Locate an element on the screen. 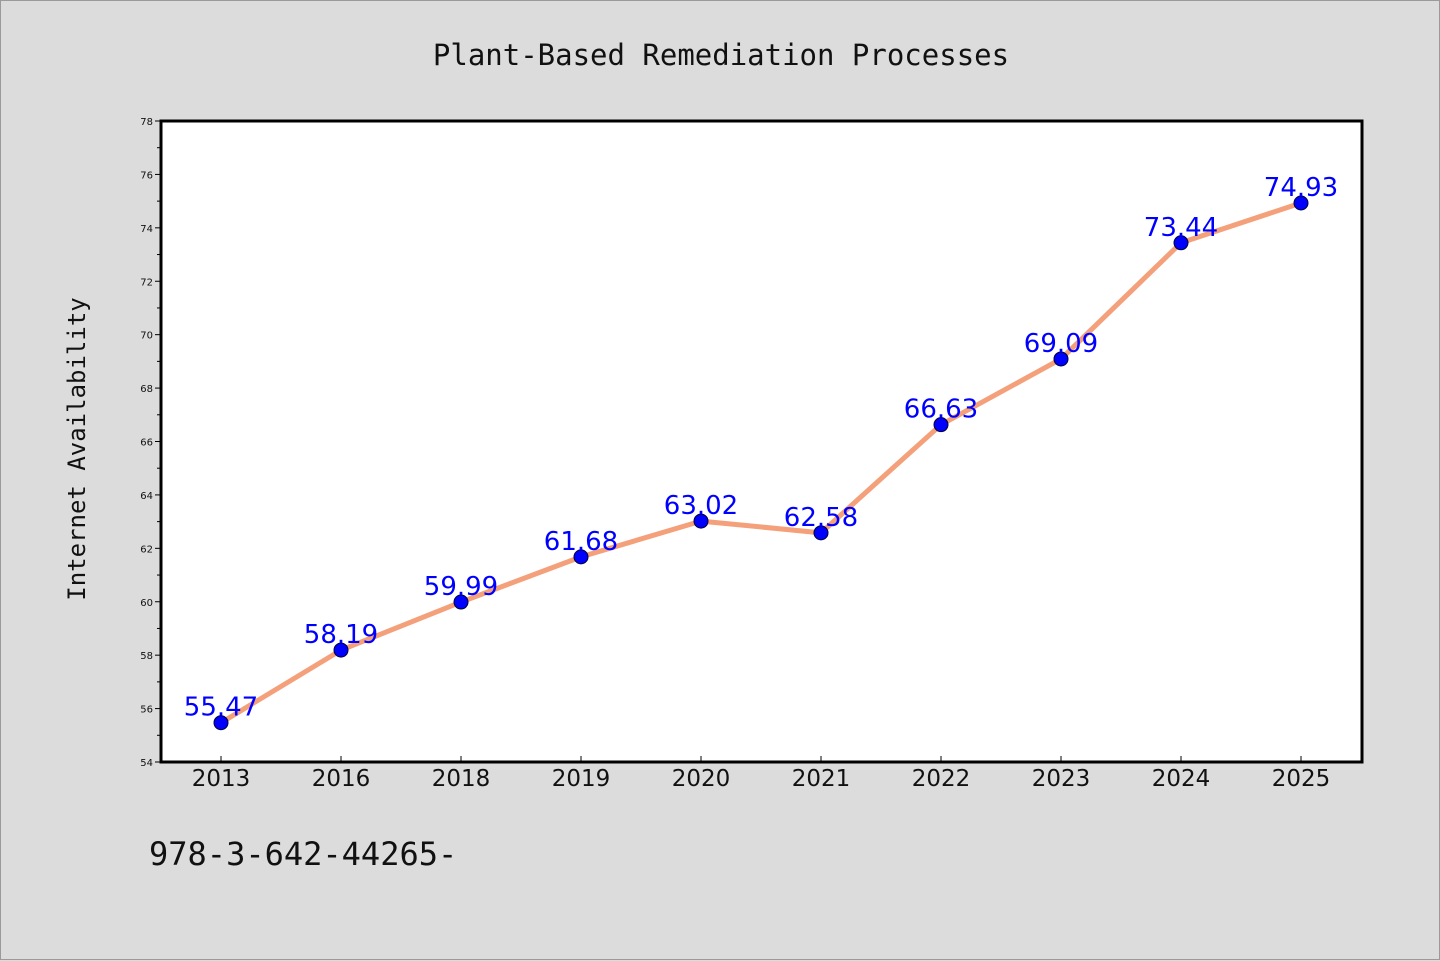 This screenshot has width=1440, height=961. y-axis: 54 56 58 60 62 64 66 68 70 72 74 76 78 is located at coordinates (150, 443).